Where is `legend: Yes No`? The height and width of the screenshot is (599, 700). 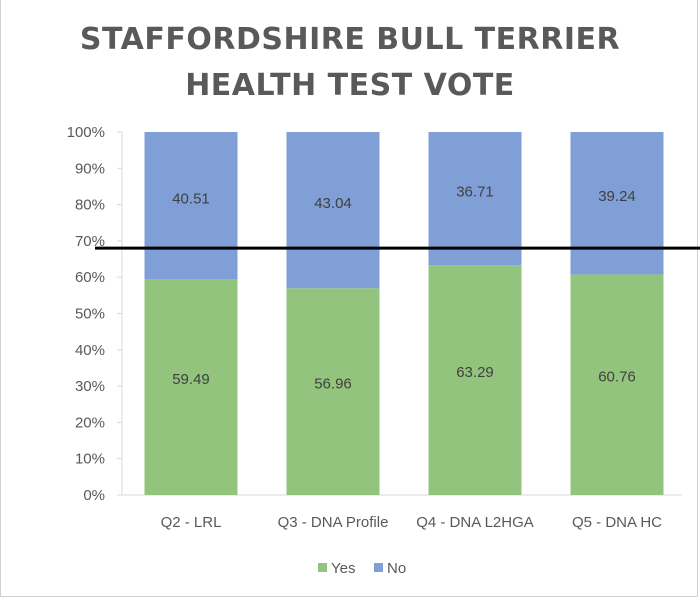
legend: Yes No is located at coordinates (362, 568).